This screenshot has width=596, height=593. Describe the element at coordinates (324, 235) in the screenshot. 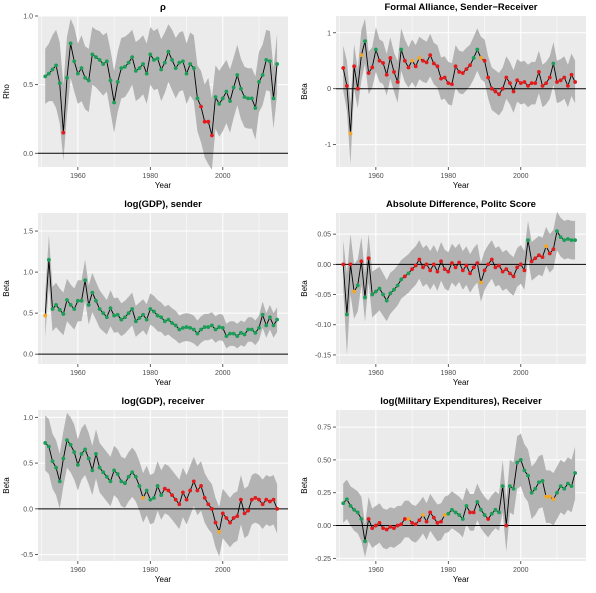

I see `y-tick-label: 0.05` at that location.